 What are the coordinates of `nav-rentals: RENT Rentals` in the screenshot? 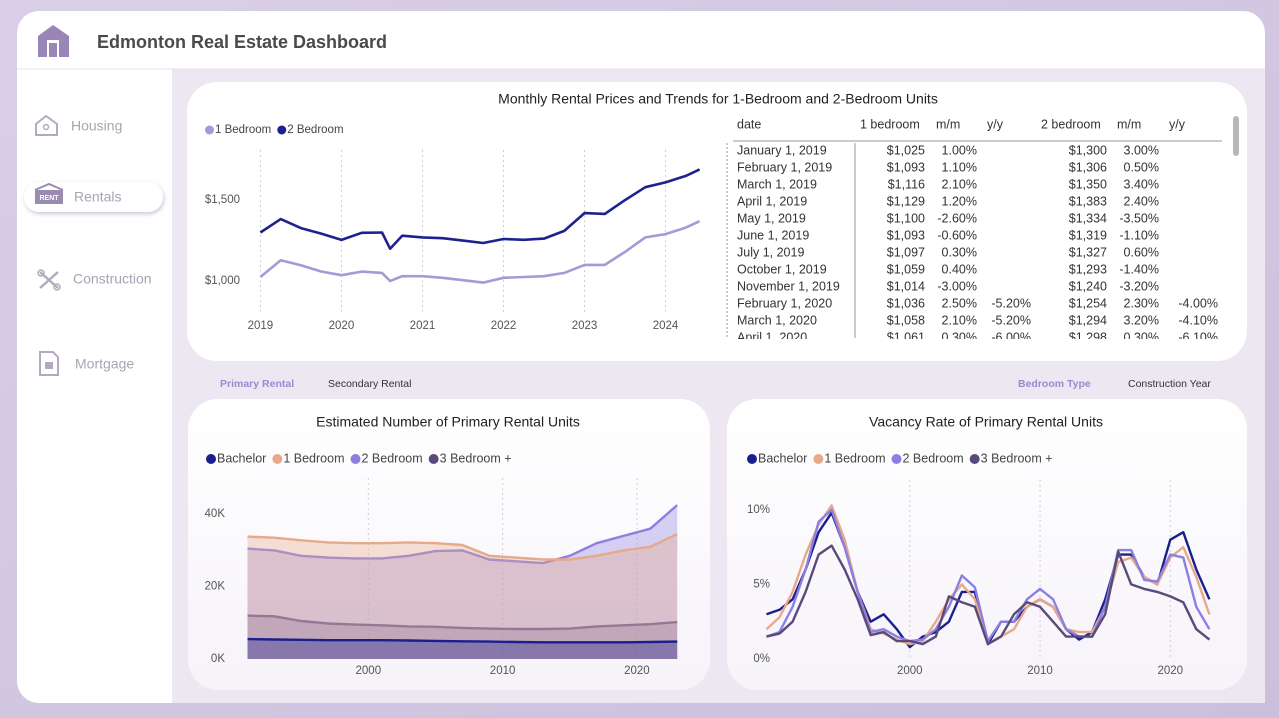 It's located at (93, 197).